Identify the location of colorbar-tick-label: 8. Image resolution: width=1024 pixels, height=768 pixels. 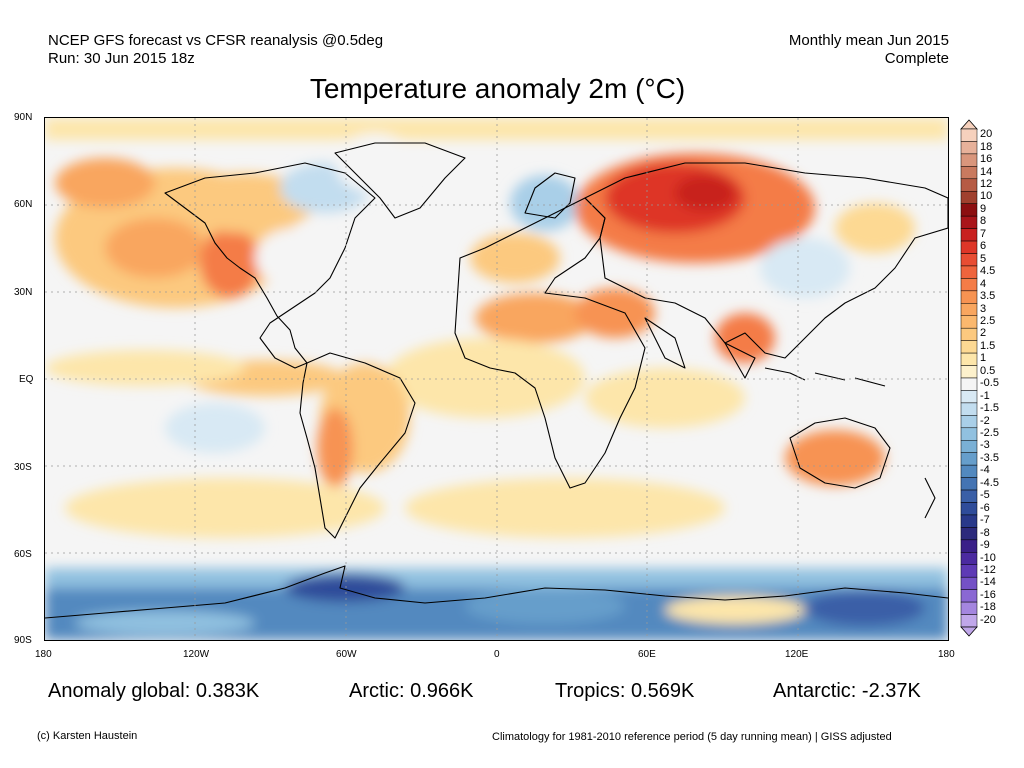
(983, 221).